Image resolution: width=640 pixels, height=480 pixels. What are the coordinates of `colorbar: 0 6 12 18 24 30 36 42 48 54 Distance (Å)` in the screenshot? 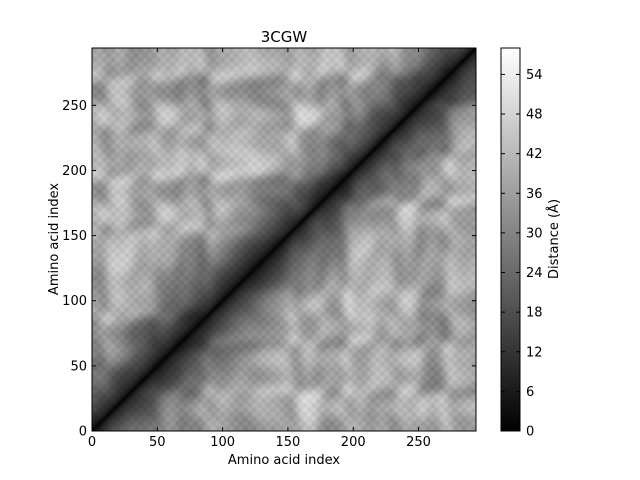 It's located at (531, 243).